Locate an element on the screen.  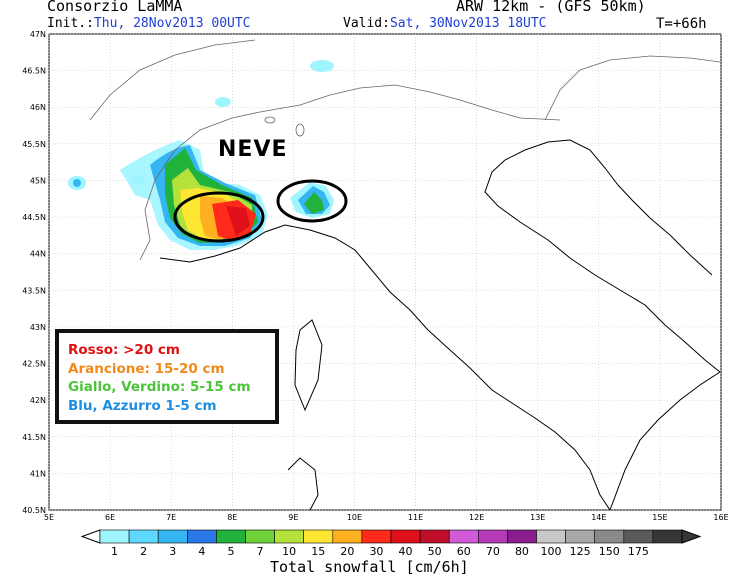
header-valid: Valid:Sat, 30Nov2013 18UTC is located at coordinates (445, 23).